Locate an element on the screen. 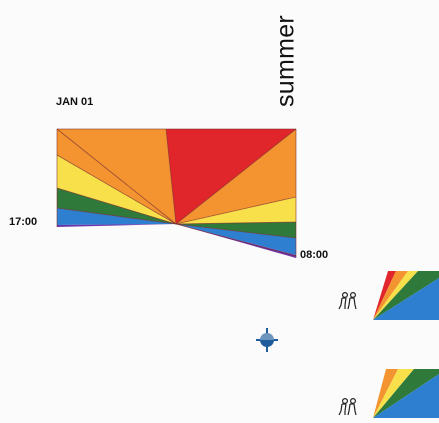 The height and width of the screenshot is (423, 439). fan-purple-right-sector is located at coordinates (236, 241).